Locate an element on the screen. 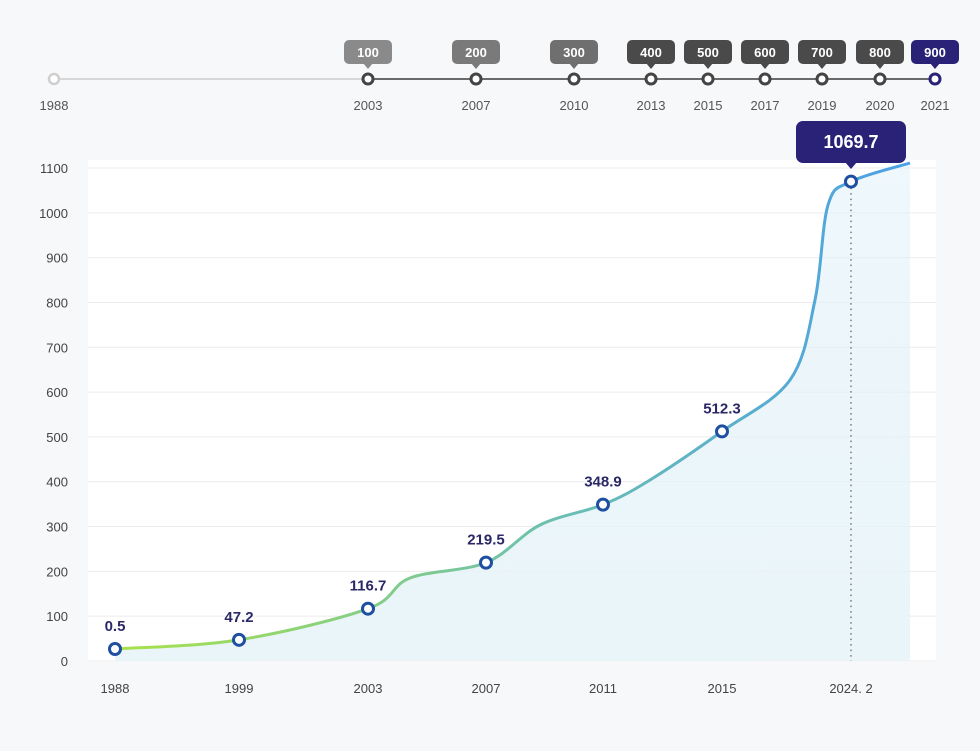 The image size is (980, 751). timeline-start-dot is located at coordinates (54, 79).